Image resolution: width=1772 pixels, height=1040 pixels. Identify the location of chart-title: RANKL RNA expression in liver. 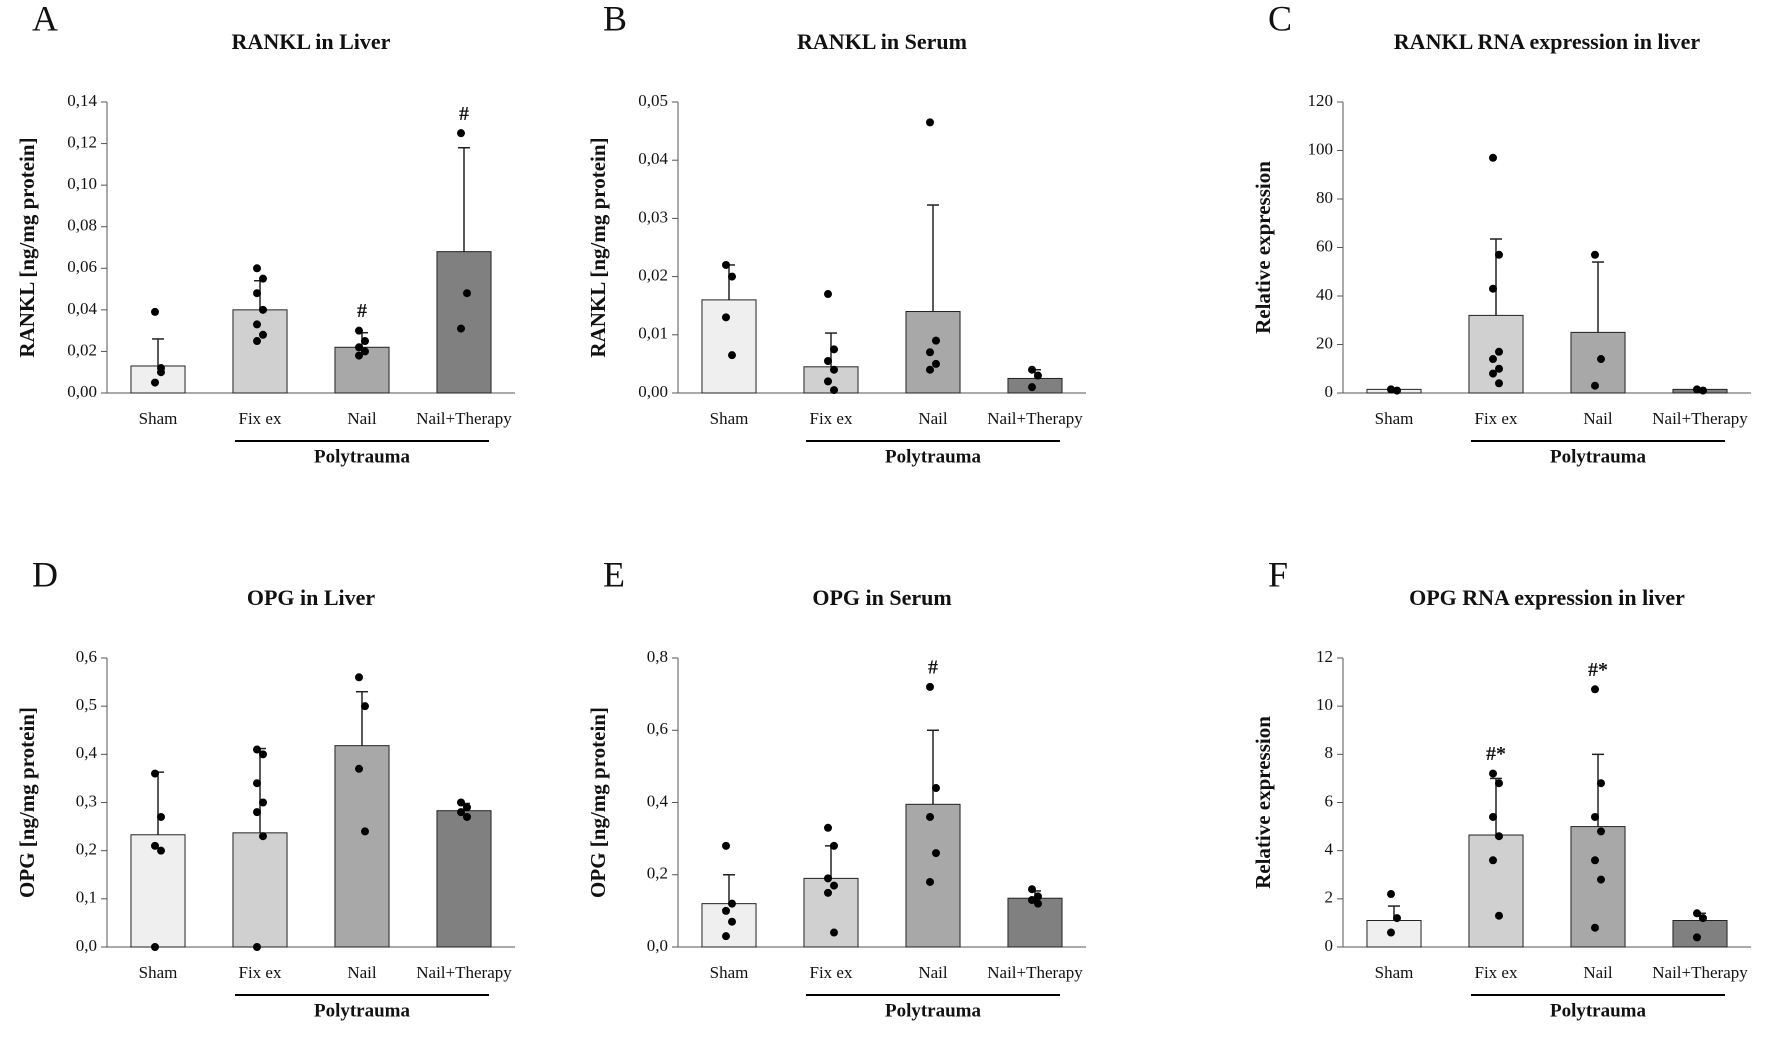
(1547, 41).